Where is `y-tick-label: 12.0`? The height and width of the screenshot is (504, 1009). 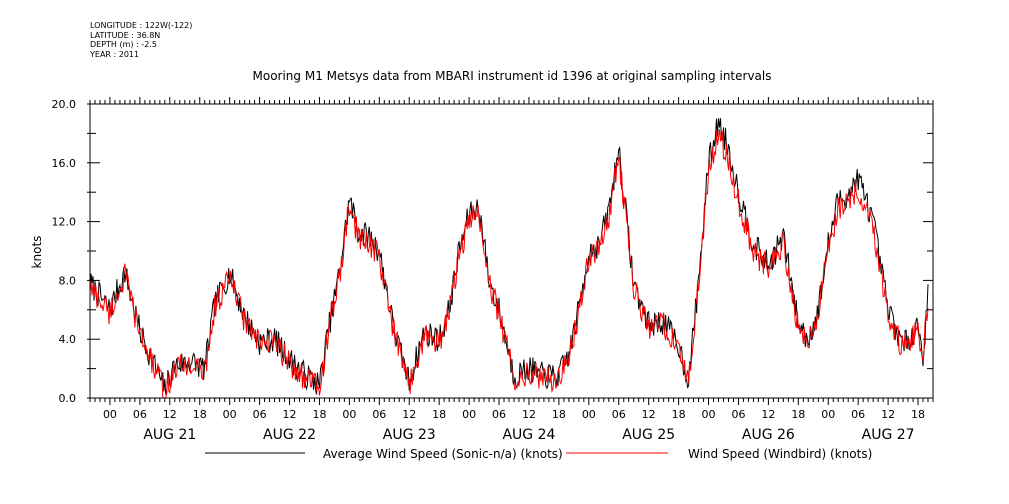 y-tick-label: 12.0 is located at coordinates (64, 222).